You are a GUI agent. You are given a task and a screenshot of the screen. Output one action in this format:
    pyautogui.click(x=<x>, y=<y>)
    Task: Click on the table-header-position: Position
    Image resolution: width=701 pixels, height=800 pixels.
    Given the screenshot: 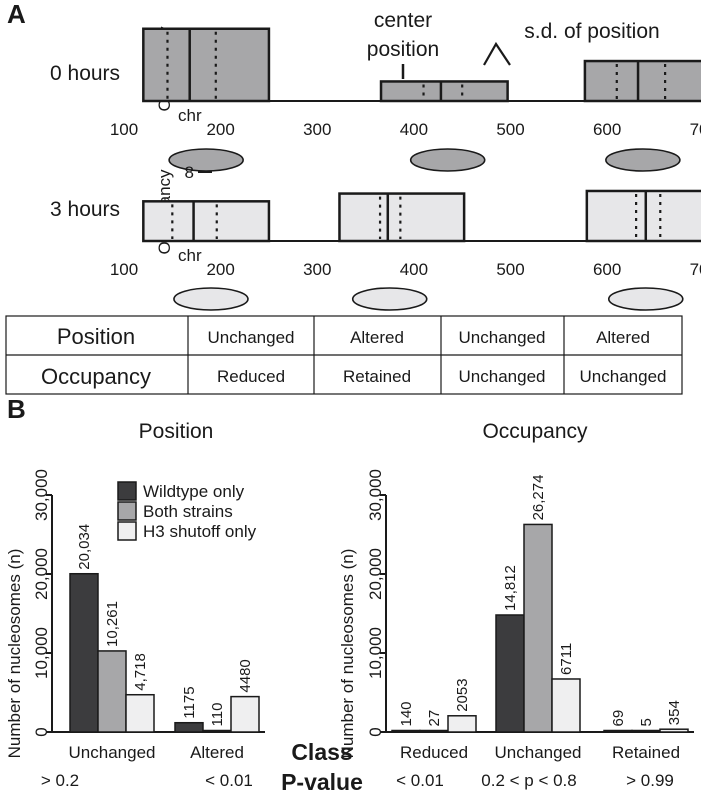 What is the action you would take?
    pyautogui.click(x=96, y=336)
    